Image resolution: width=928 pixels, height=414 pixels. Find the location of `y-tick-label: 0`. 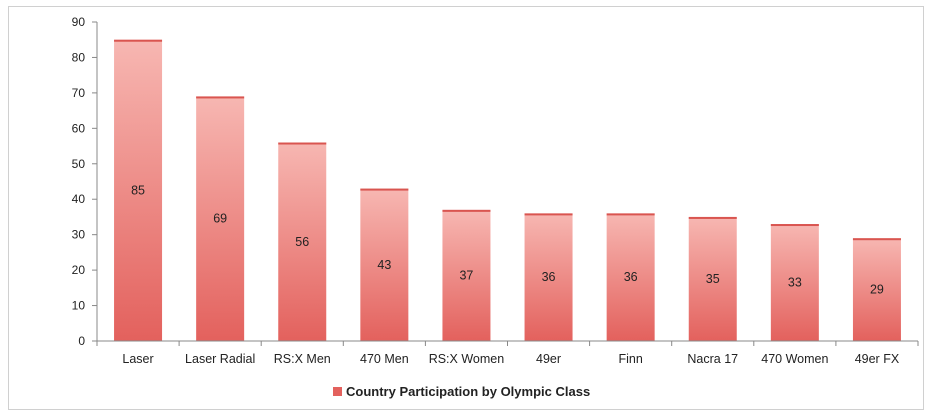

y-tick-label: 0 is located at coordinates (81, 341).